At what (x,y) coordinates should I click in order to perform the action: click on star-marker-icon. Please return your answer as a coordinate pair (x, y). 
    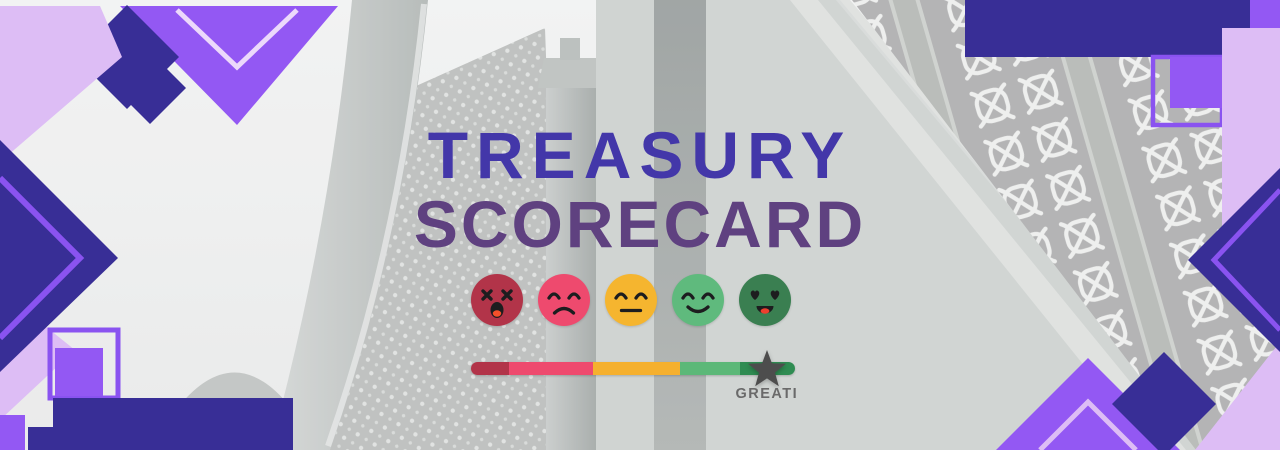
    Looking at the image, I should click on (767, 370).